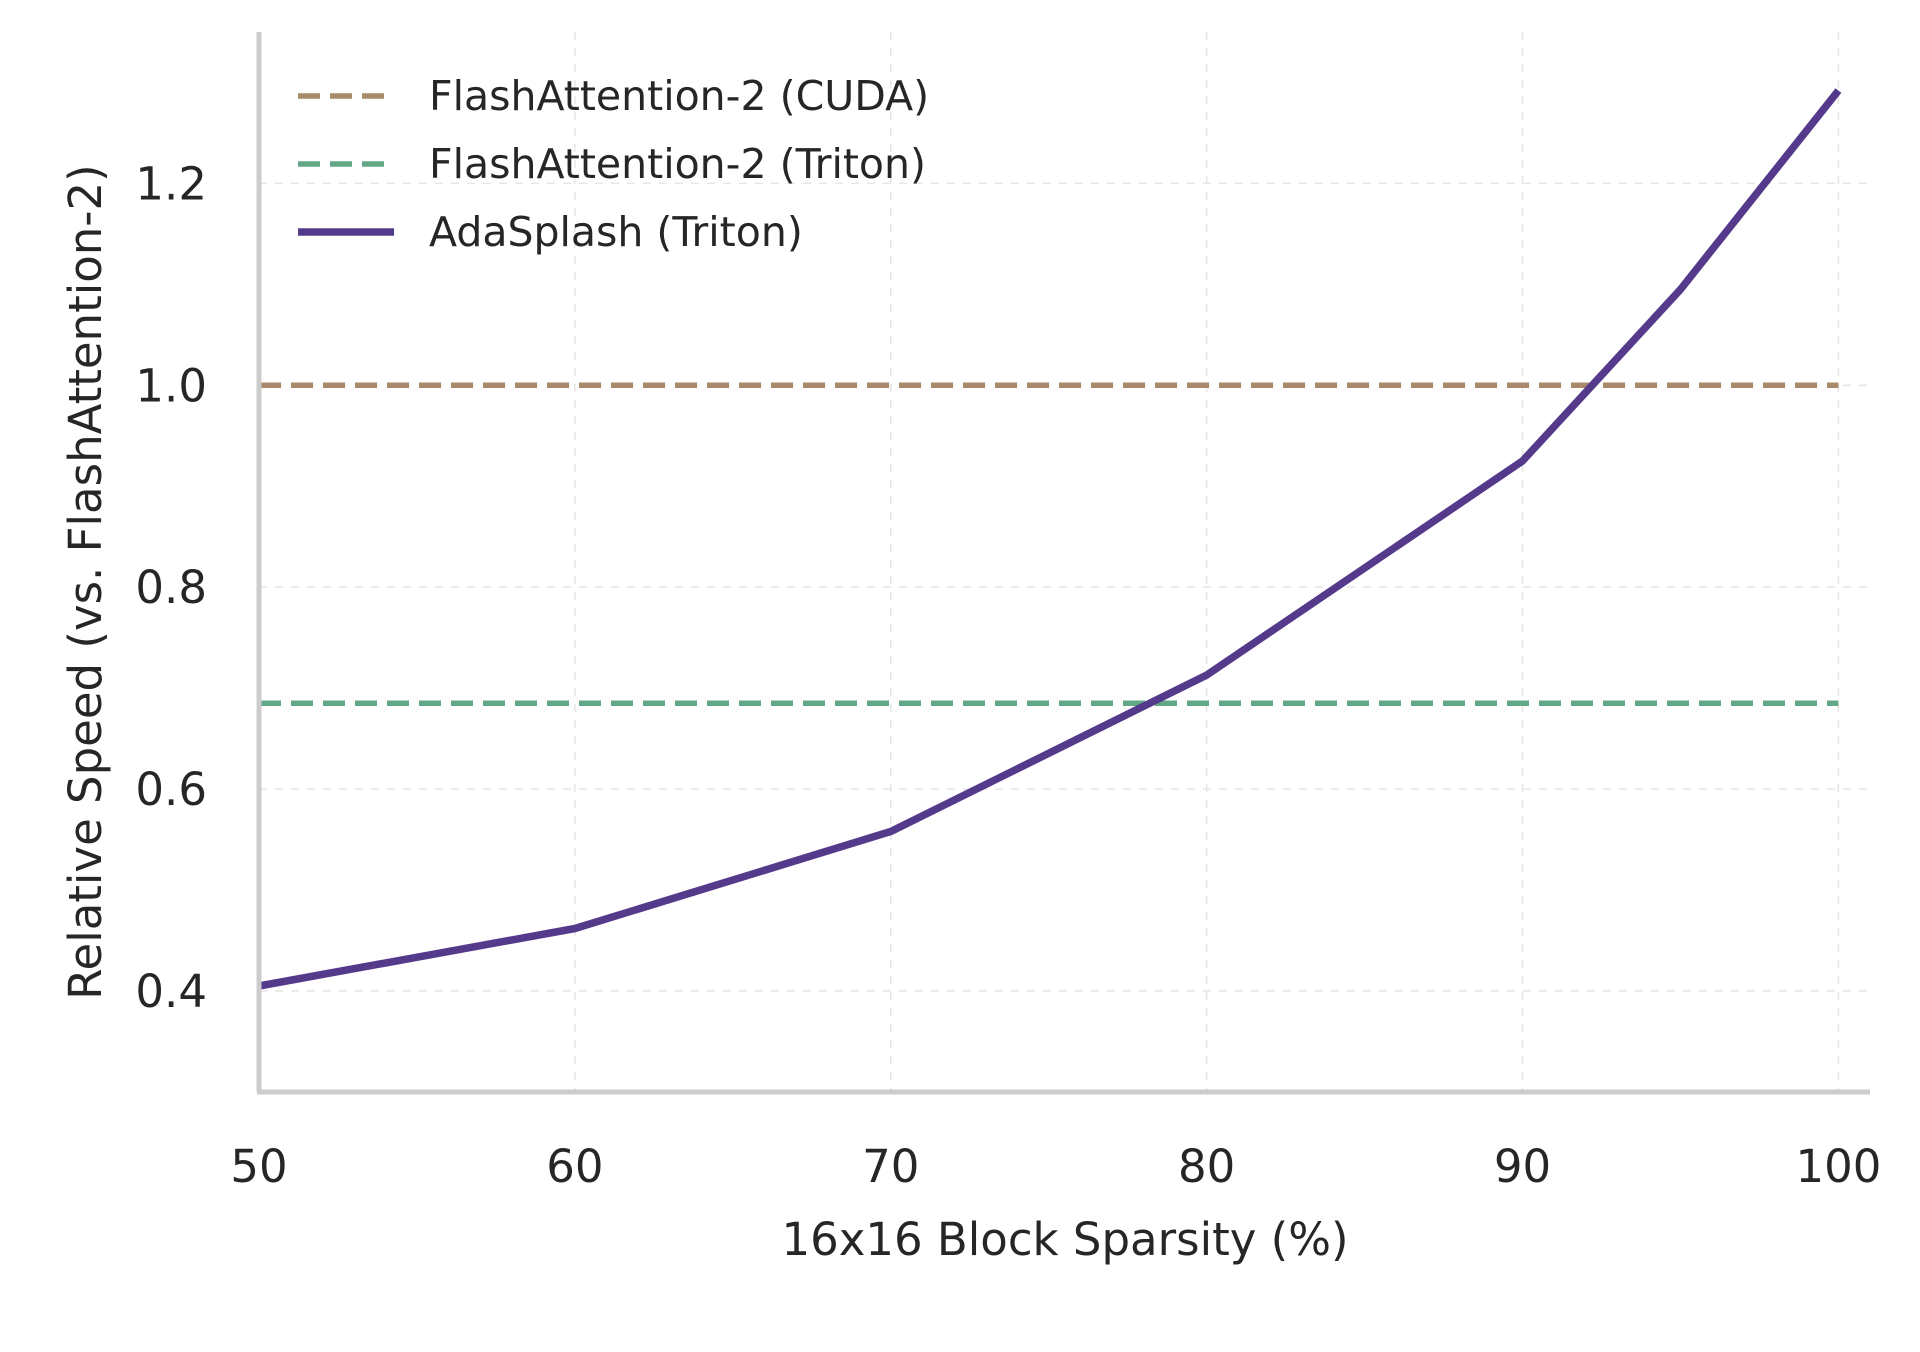 This screenshot has width=1920, height=1352. Describe the element at coordinates (890, 1166) in the screenshot. I see `x-tick-label: 70` at that location.